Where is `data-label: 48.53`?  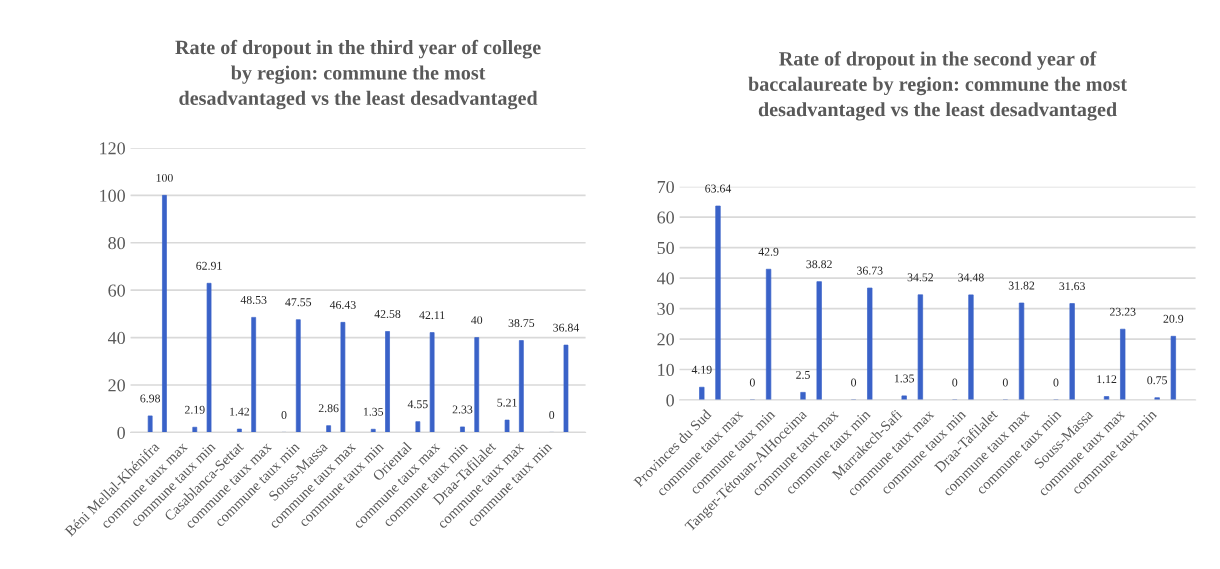
data-label: 48.53 is located at coordinates (253, 299).